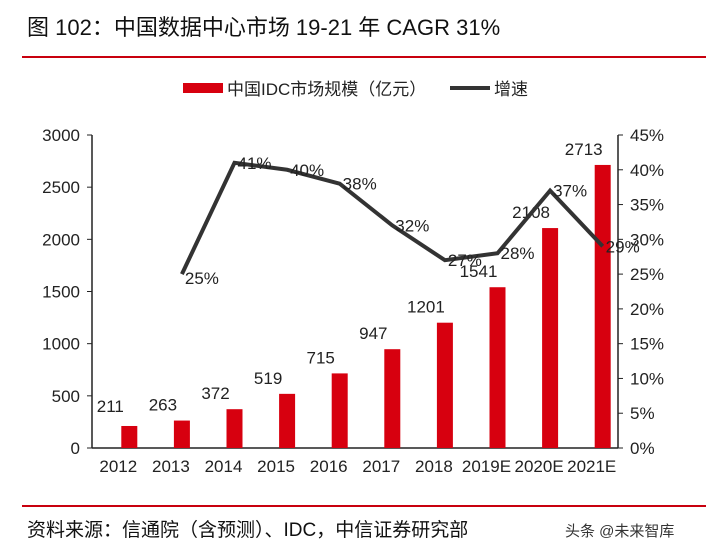 The image size is (710, 555). I want to click on line-label: 32%, so click(412, 225).